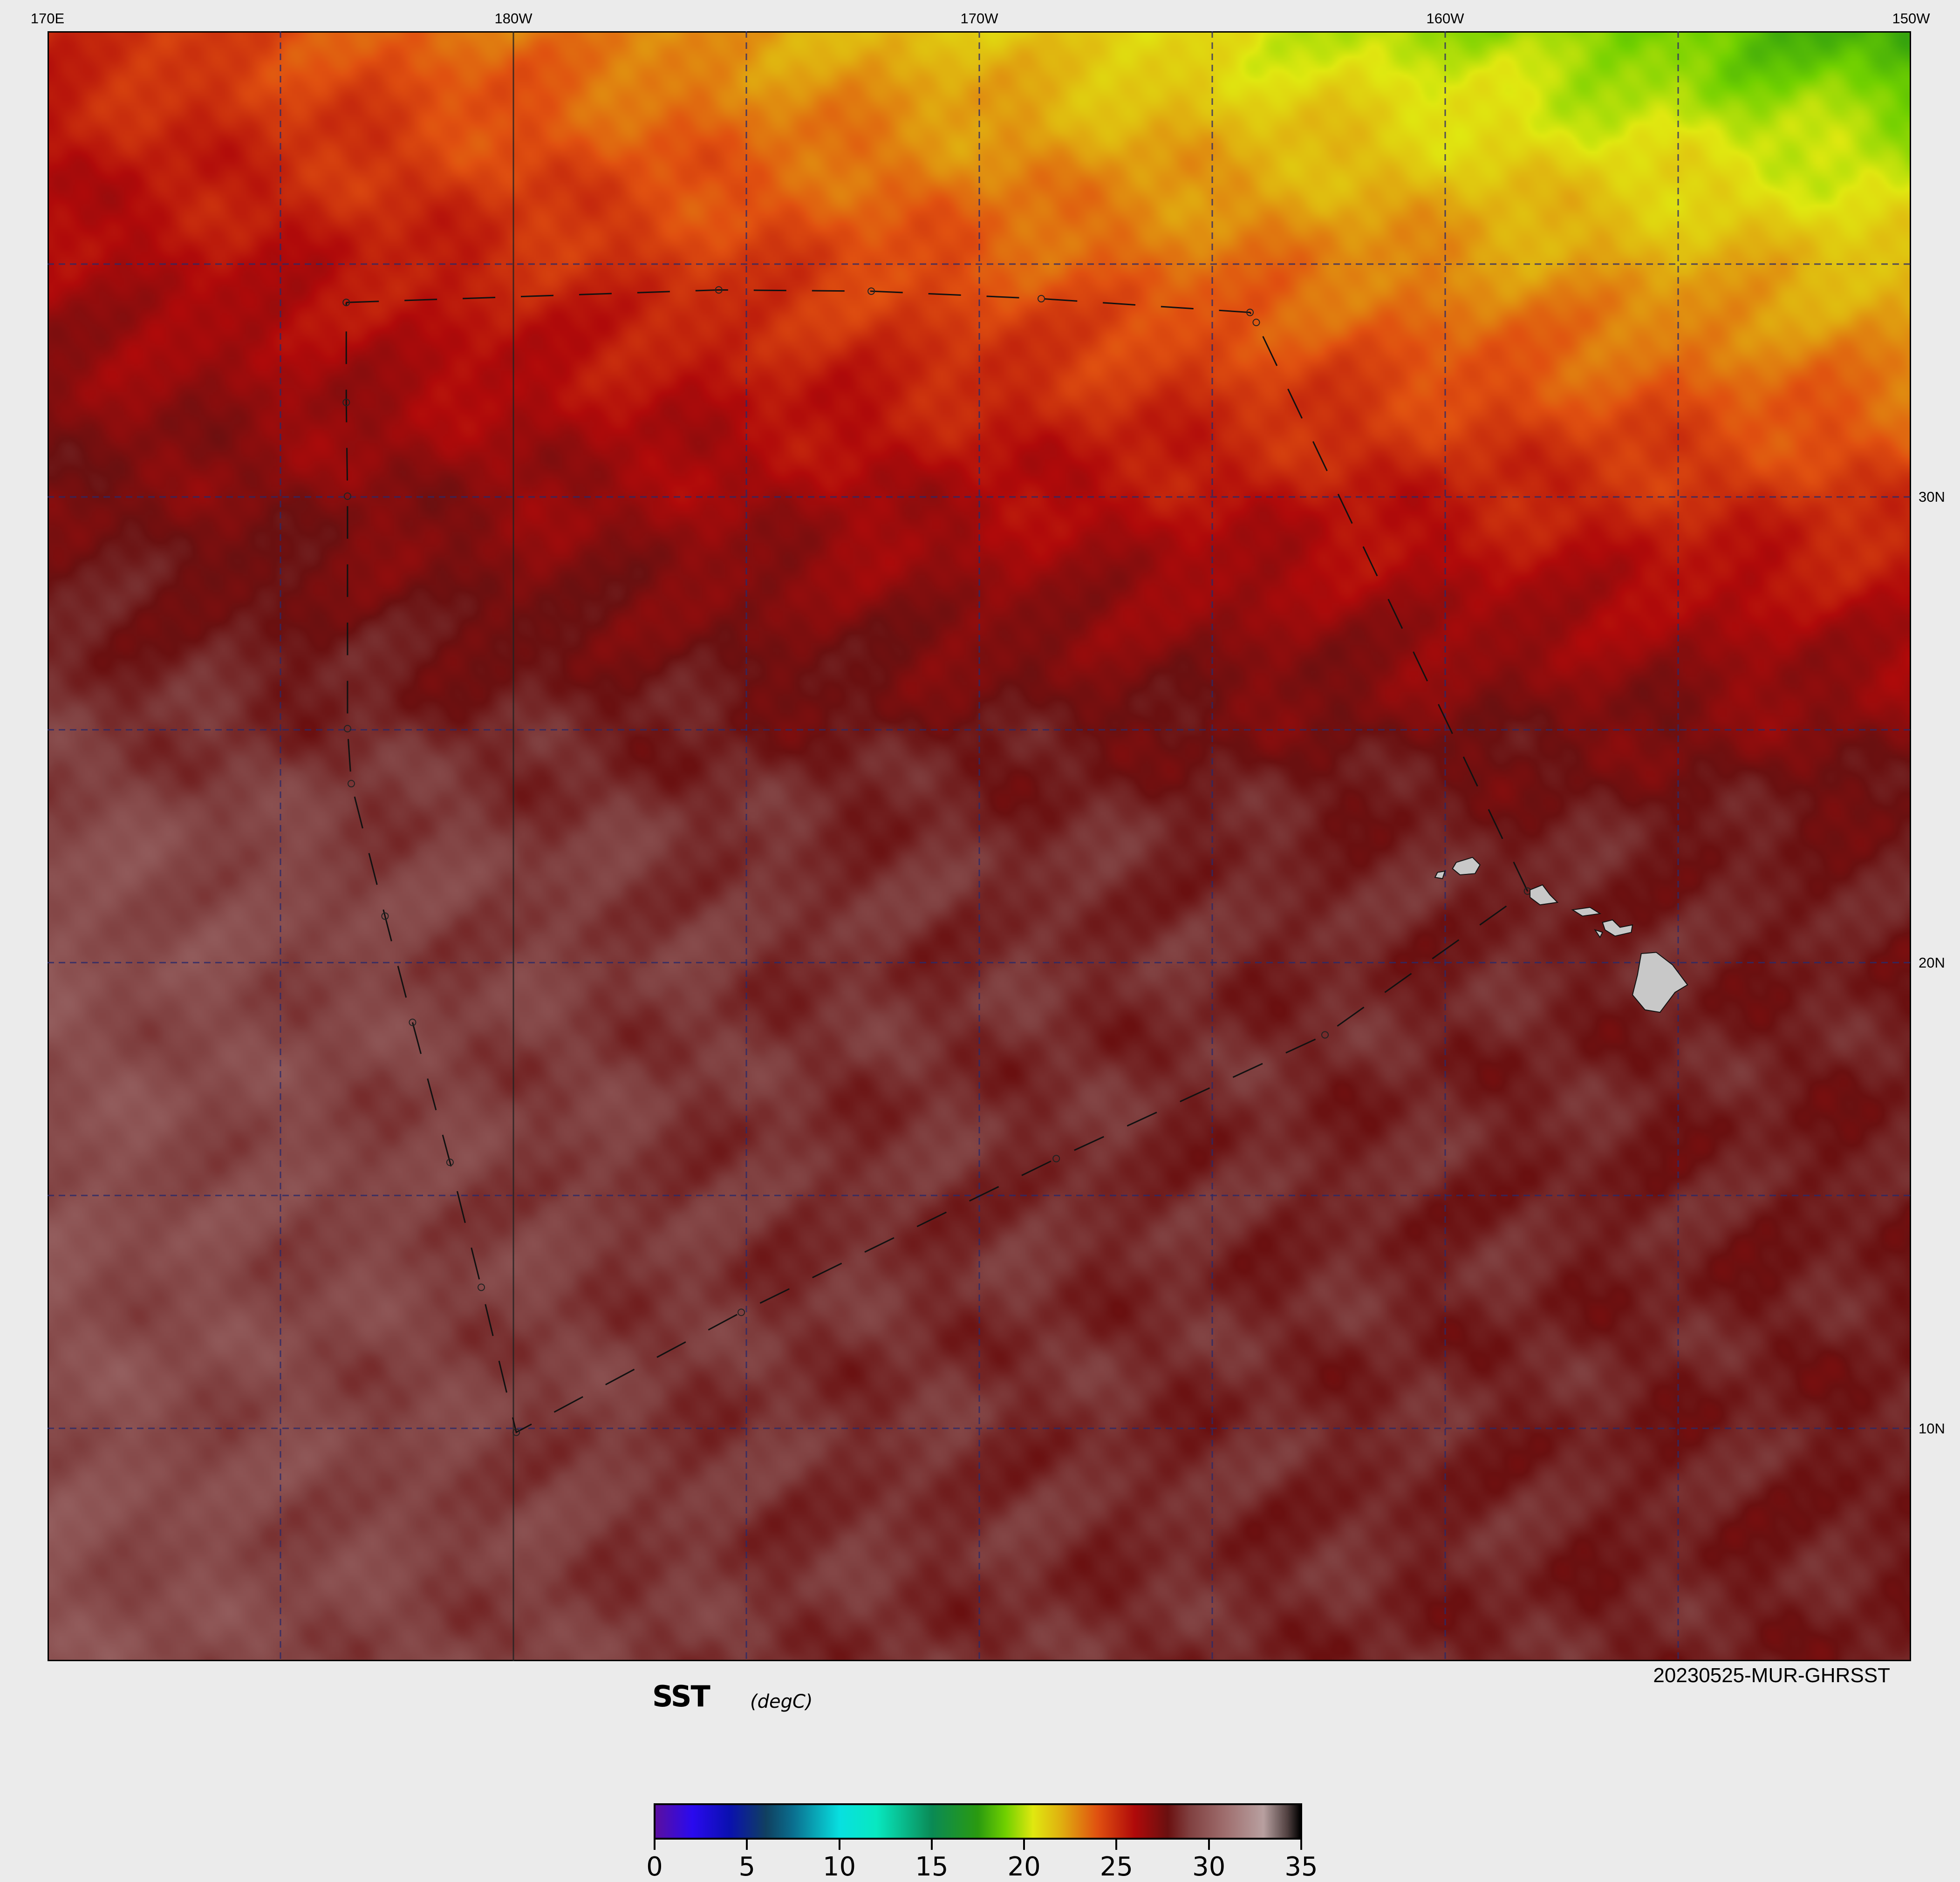  What do you see at coordinates (1301, 1867) in the screenshot?
I see `colorbar-tick-label: 35` at bounding box center [1301, 1867].